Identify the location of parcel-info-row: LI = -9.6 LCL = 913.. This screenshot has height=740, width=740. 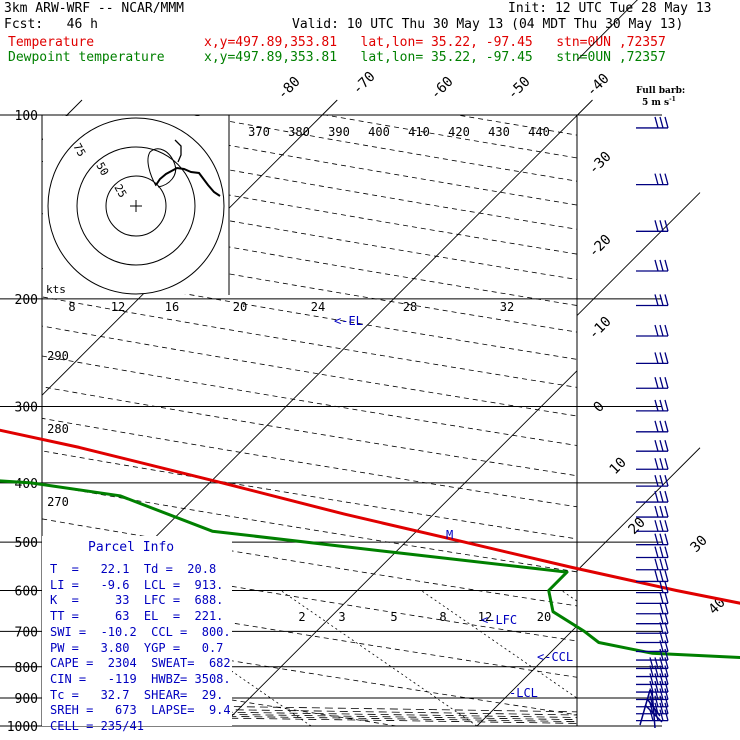
(137, 584).